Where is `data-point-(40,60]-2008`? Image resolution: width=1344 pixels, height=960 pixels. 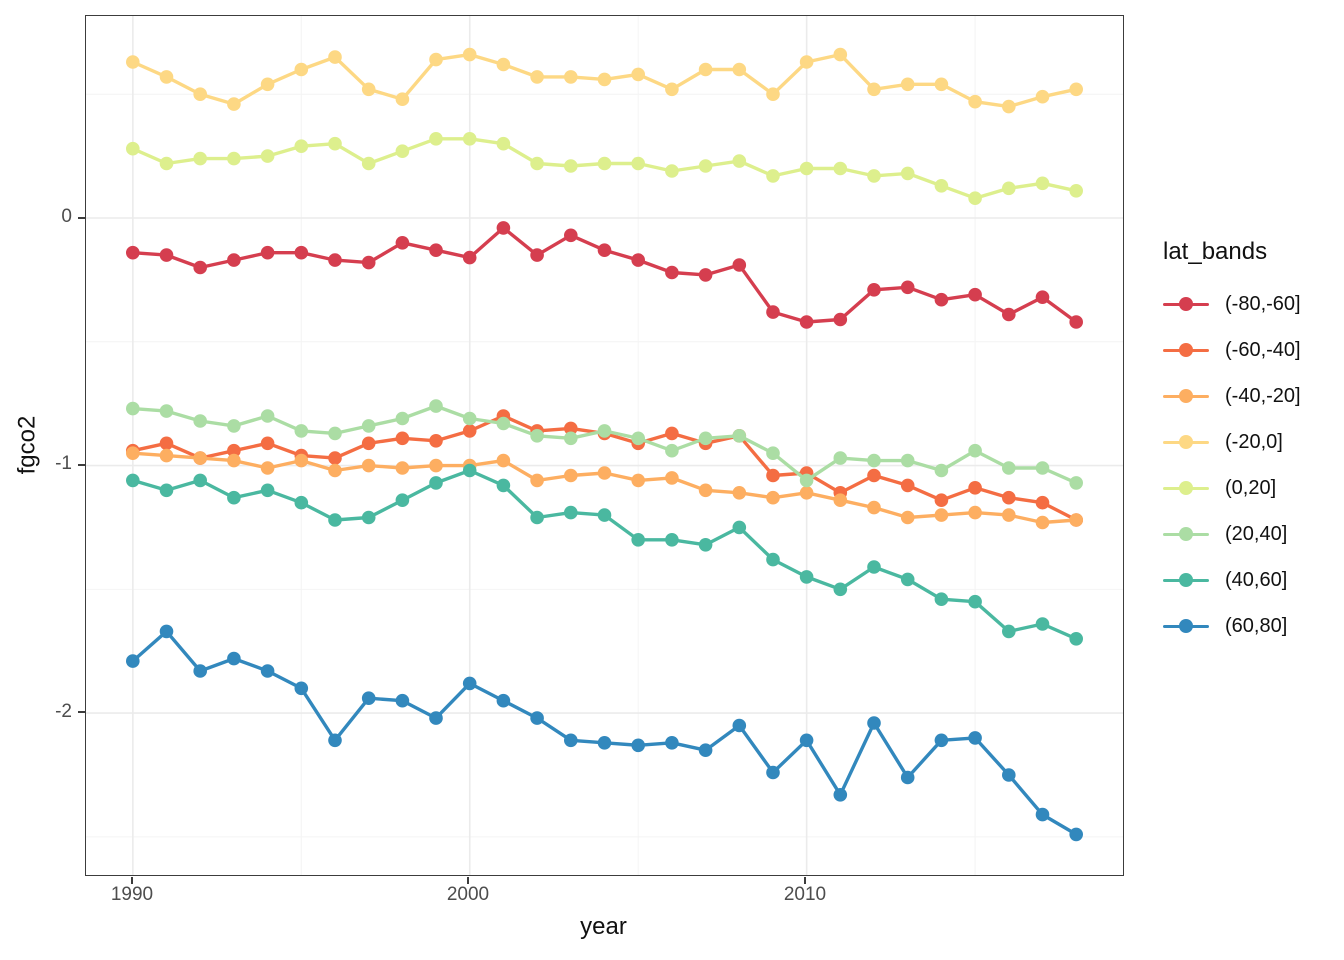 data-point-(40,60]-2008 is located at coordinates (739, 527).